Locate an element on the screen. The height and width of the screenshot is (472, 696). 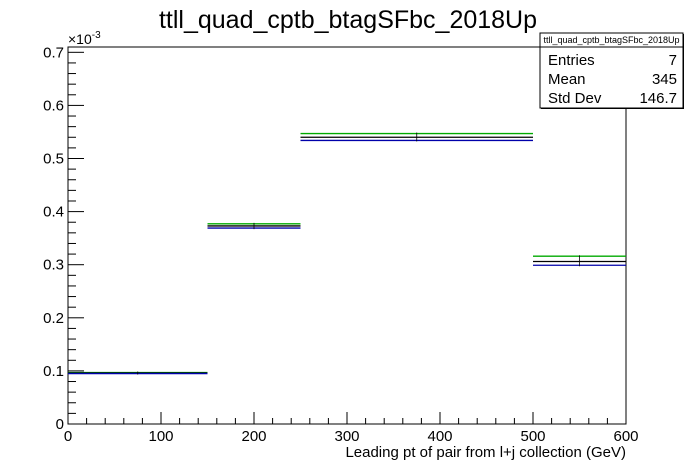
y-axis: 0 0.1 0.2 0.3 0.4 0.5 0.6 0.7 is located at coordinates (63, 238).